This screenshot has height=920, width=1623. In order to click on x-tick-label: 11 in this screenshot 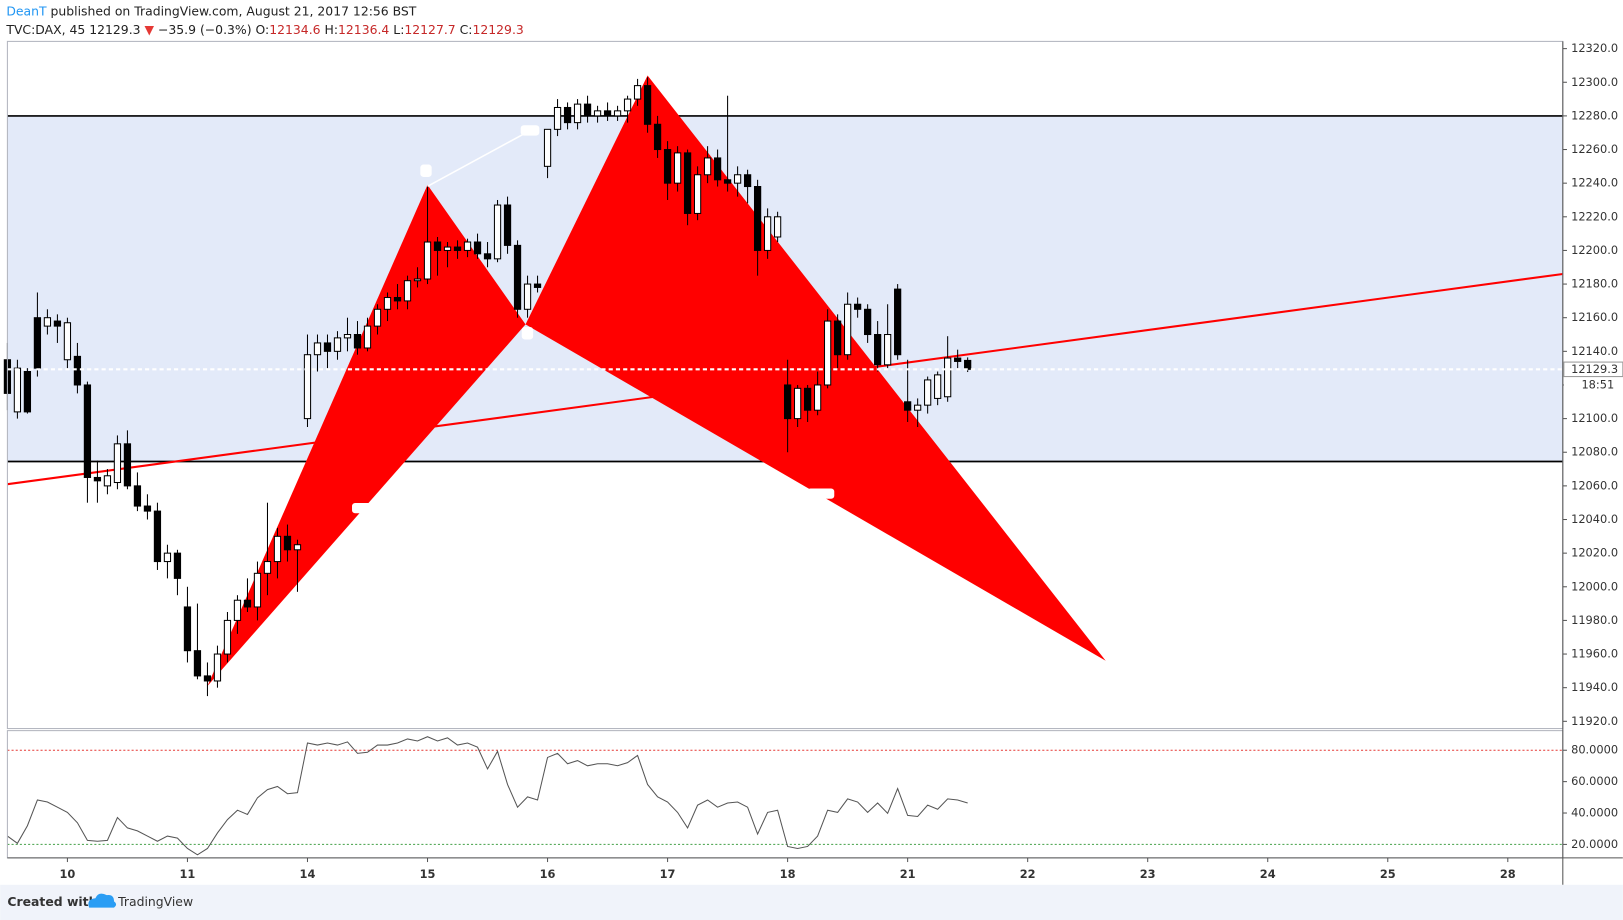, I will do `click(188, 874)`.